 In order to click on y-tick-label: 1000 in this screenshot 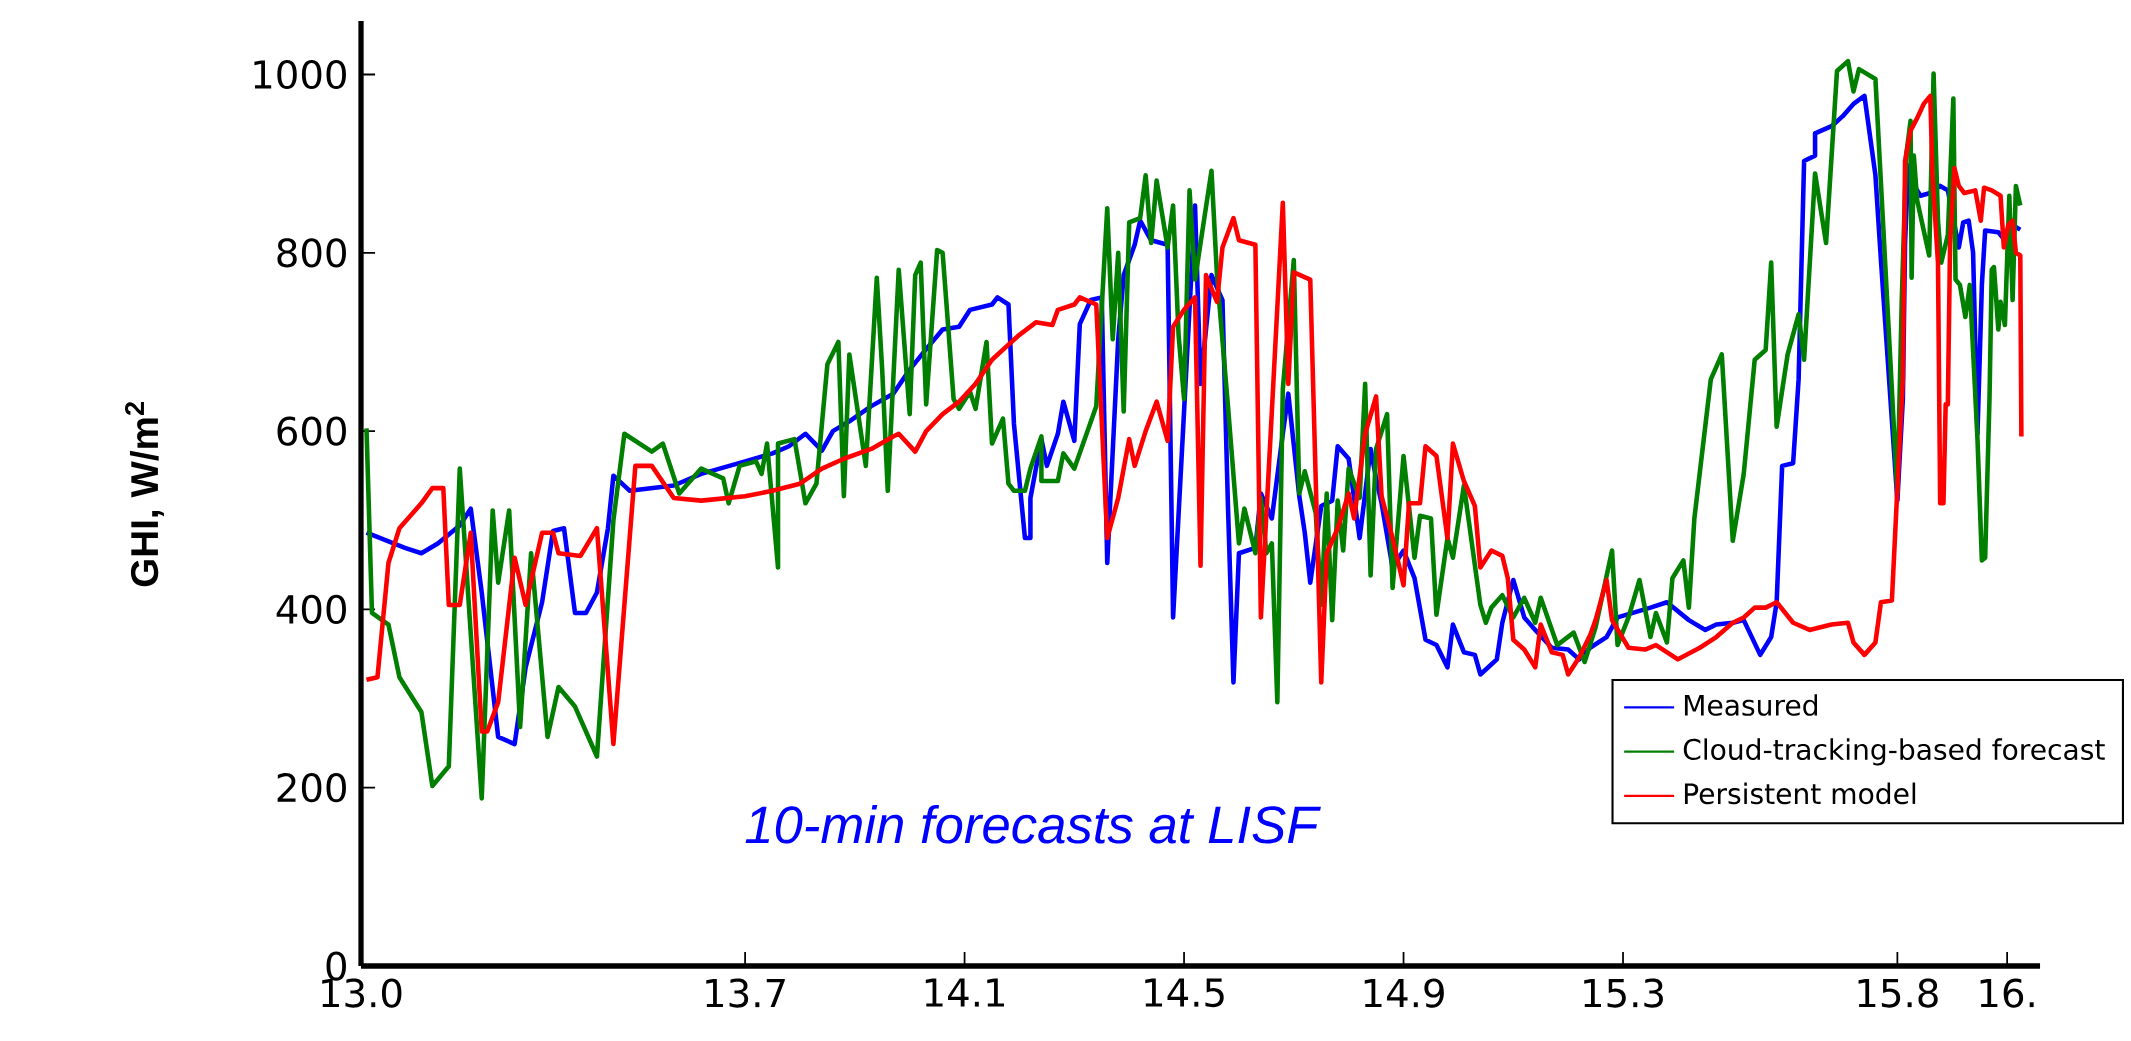, I will do `click(300, 74)`.